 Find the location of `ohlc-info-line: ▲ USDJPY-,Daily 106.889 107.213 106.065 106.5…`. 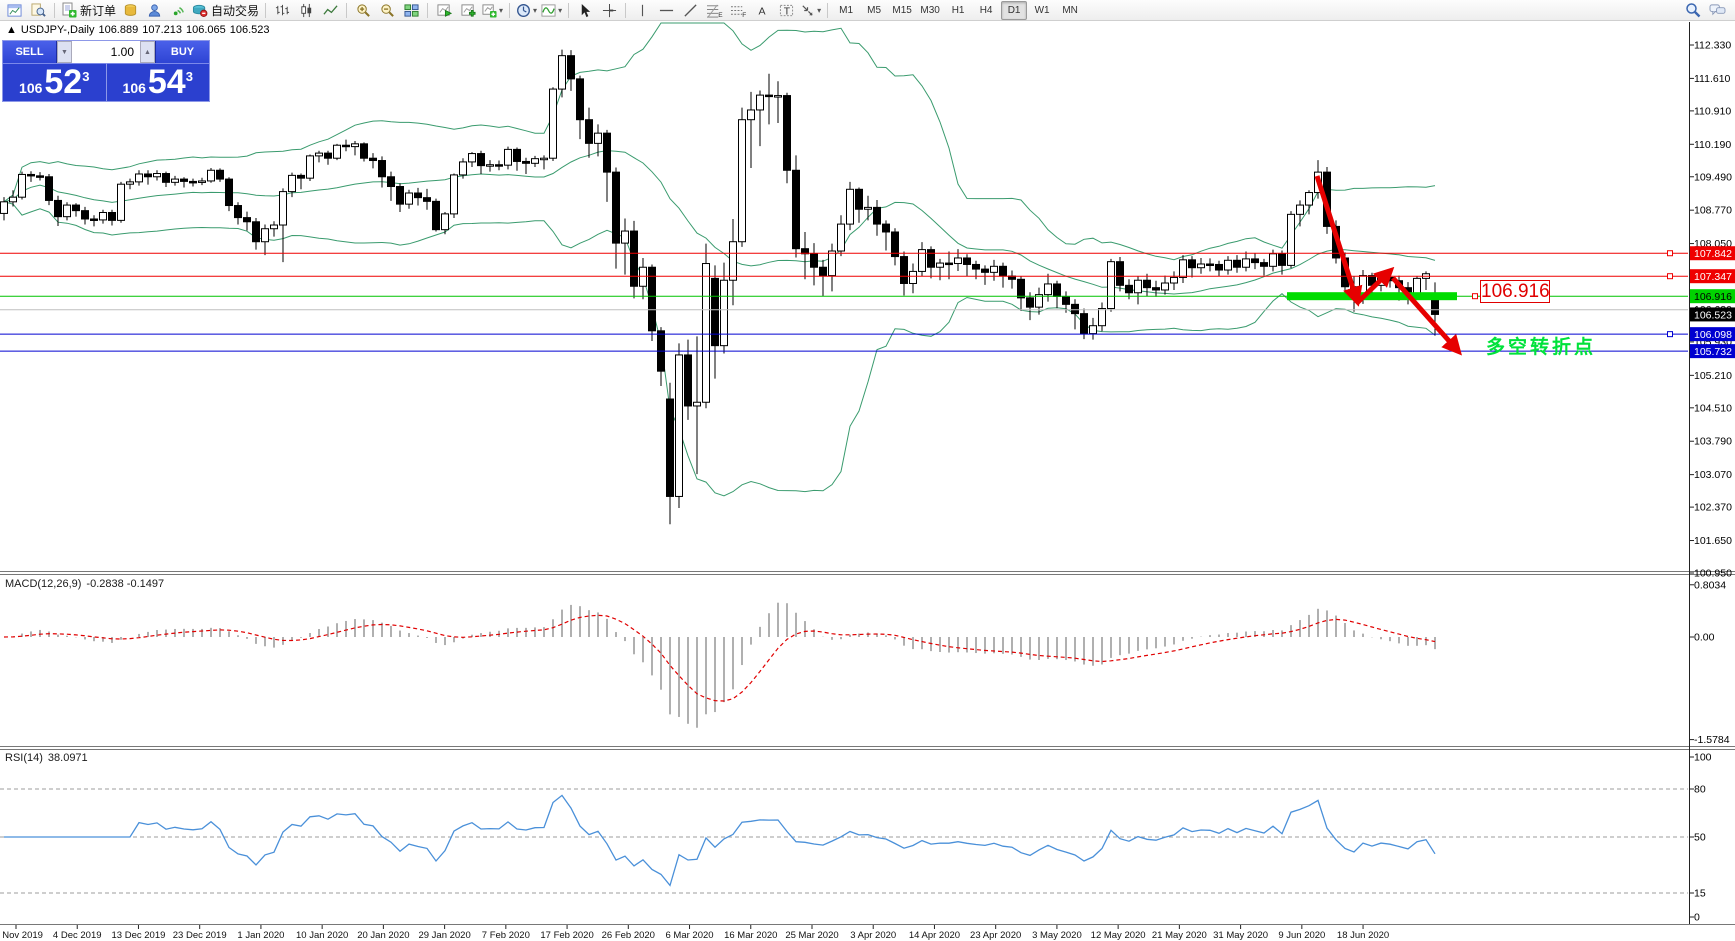

ohlc-info-line: ▲ USDJPY-,Daily 106.889 107.213 106.065 106.5… is located at coordinates (140, 30).